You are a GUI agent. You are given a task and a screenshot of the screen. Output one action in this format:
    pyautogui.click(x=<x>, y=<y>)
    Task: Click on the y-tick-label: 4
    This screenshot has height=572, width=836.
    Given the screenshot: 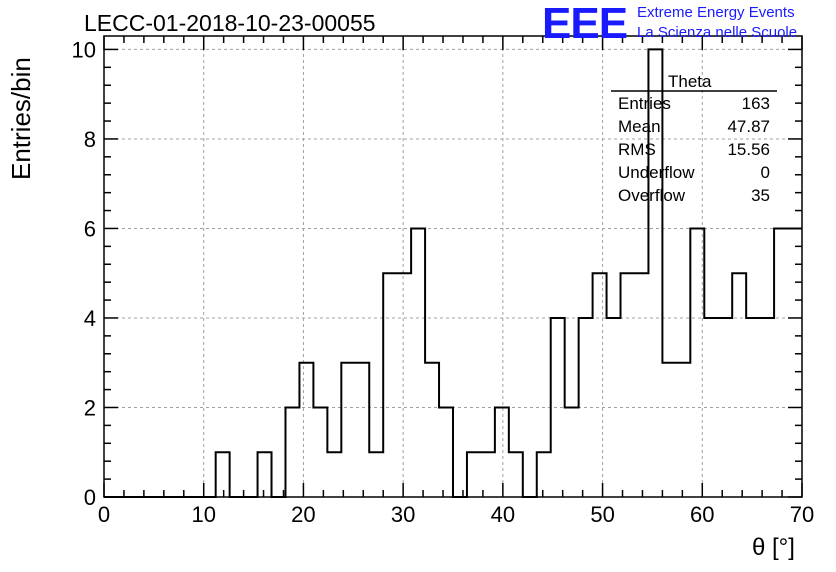 What is the action you would take?
    pyautogui.click(x=90, y=318)
    